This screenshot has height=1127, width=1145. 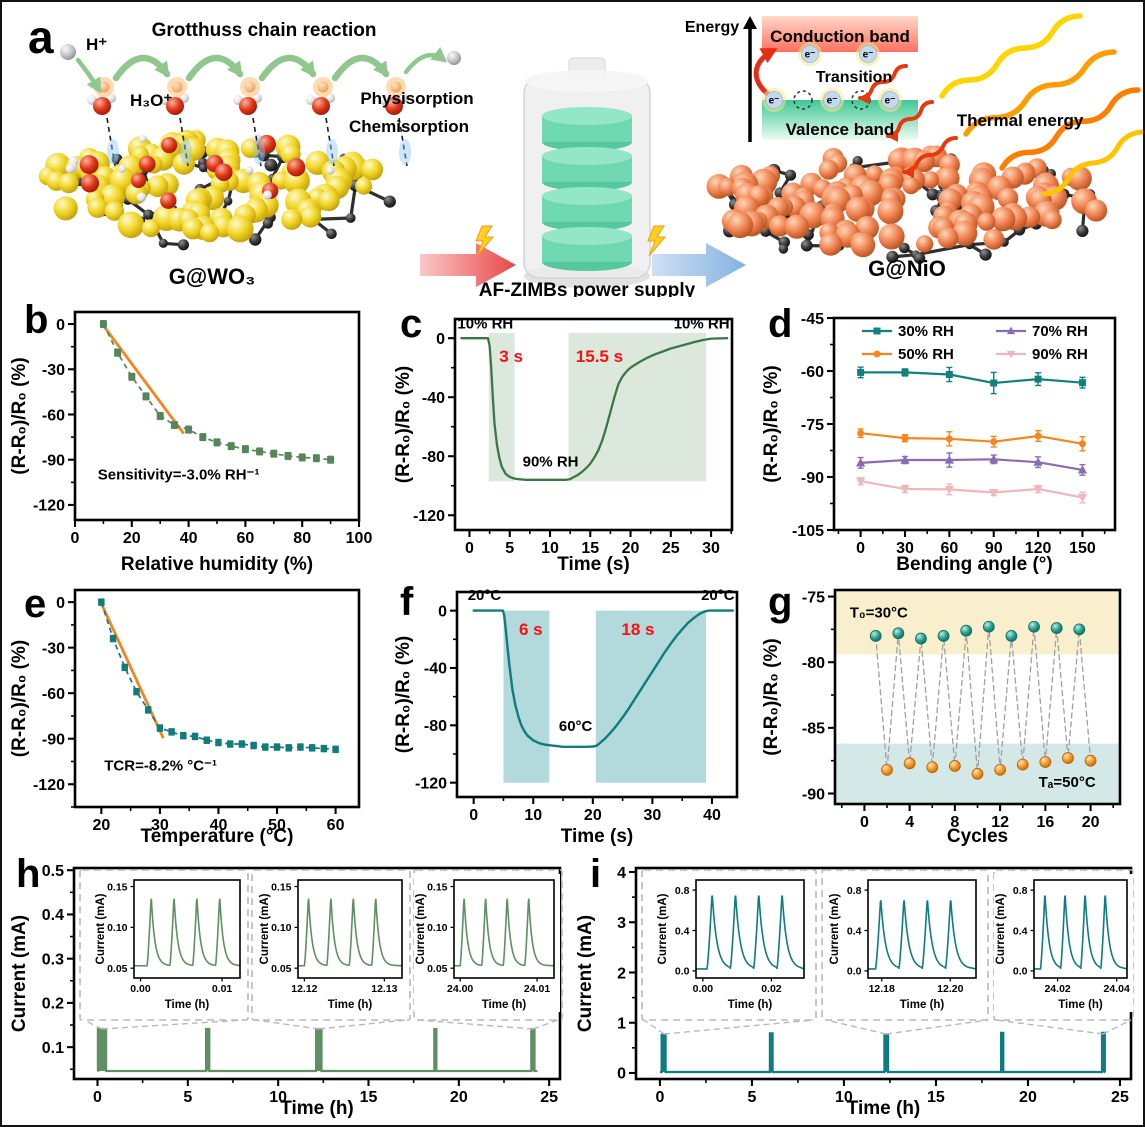 What do you see at coordinates (599, 356) in the screenshot?
I see `svg-text: 15.5 s` at bounding box center [599, 356].